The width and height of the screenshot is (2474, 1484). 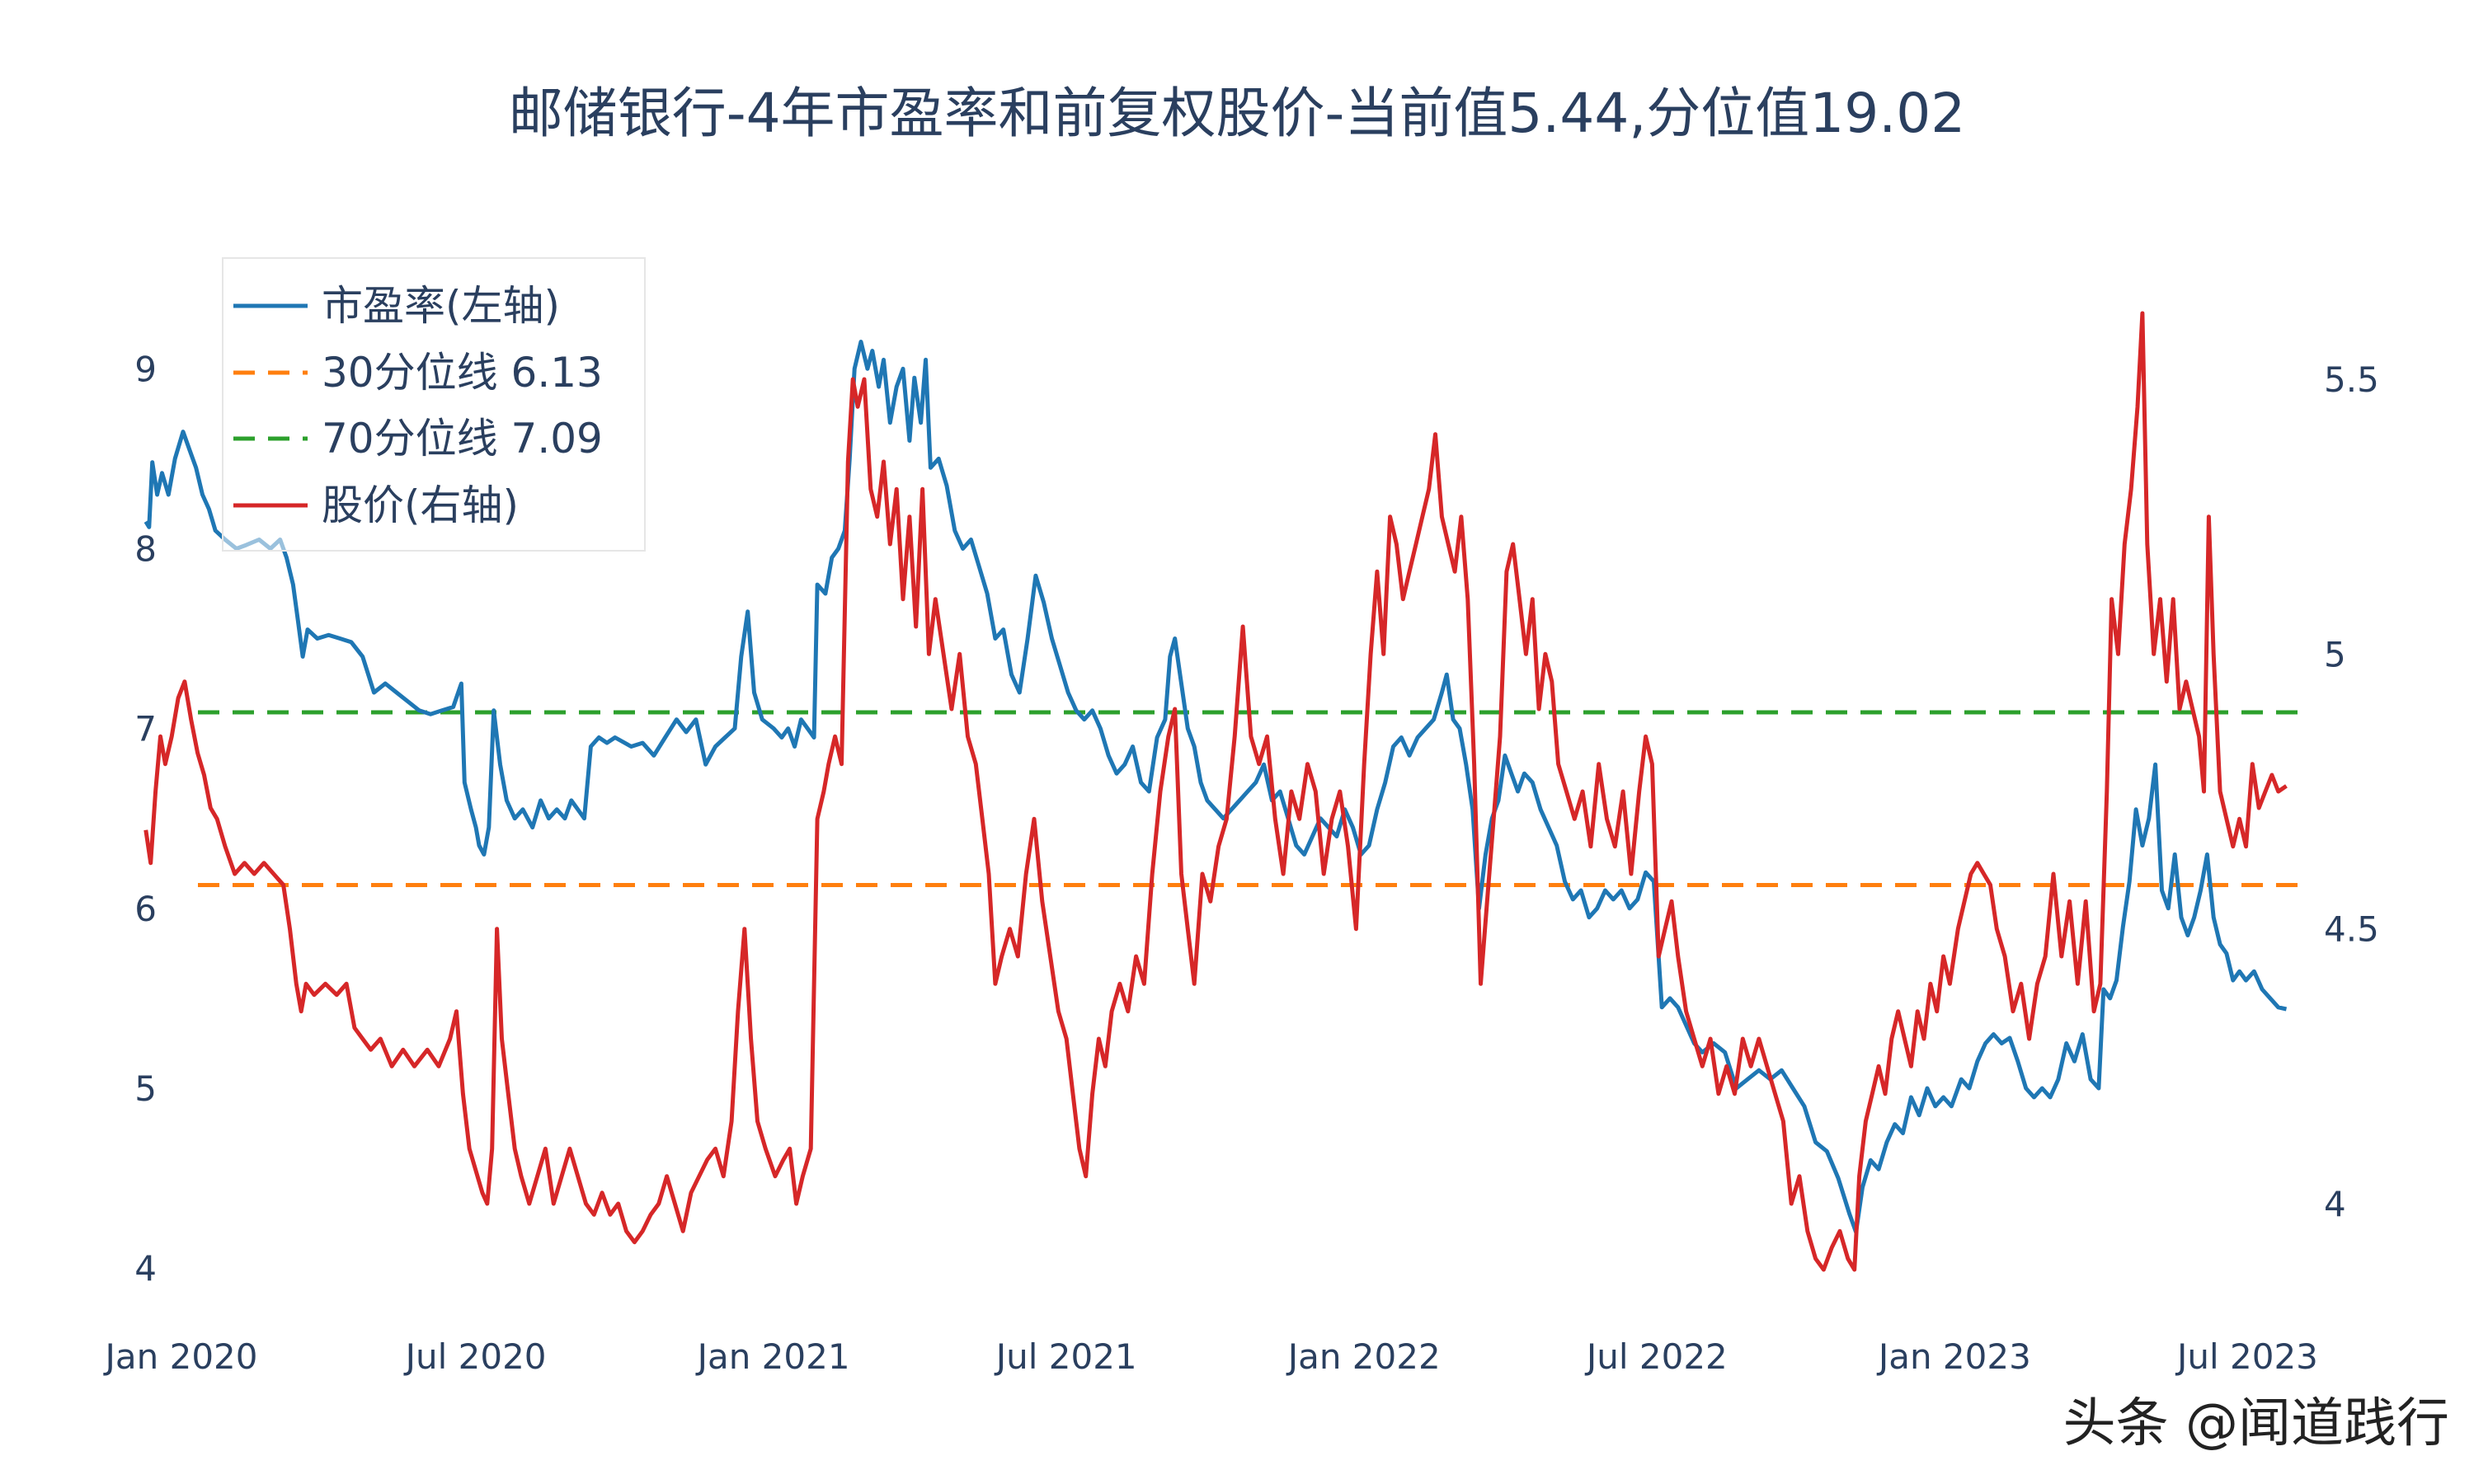 What do you see at coordinates (2335, 654) in the screenshot?
I see `y-right-tick-label: 5` at bounding box center [2335, 654].